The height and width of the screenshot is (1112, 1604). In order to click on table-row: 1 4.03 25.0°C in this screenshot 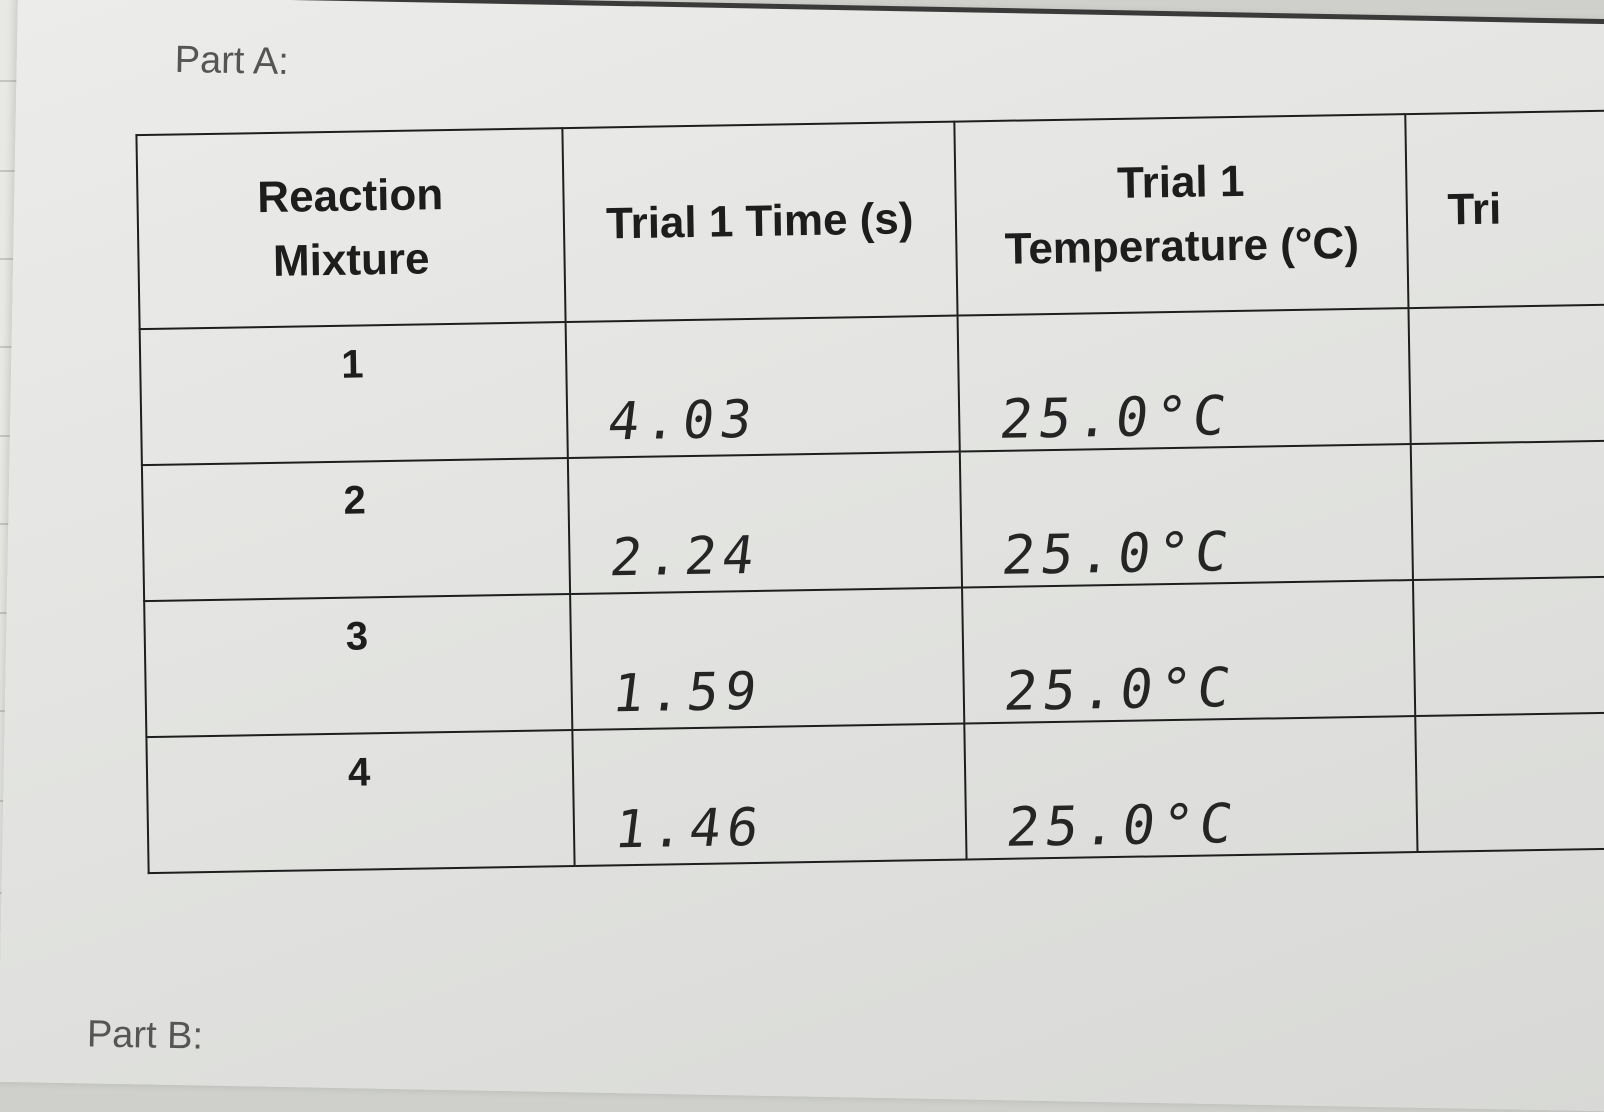, I will do `click(871, 385)`.